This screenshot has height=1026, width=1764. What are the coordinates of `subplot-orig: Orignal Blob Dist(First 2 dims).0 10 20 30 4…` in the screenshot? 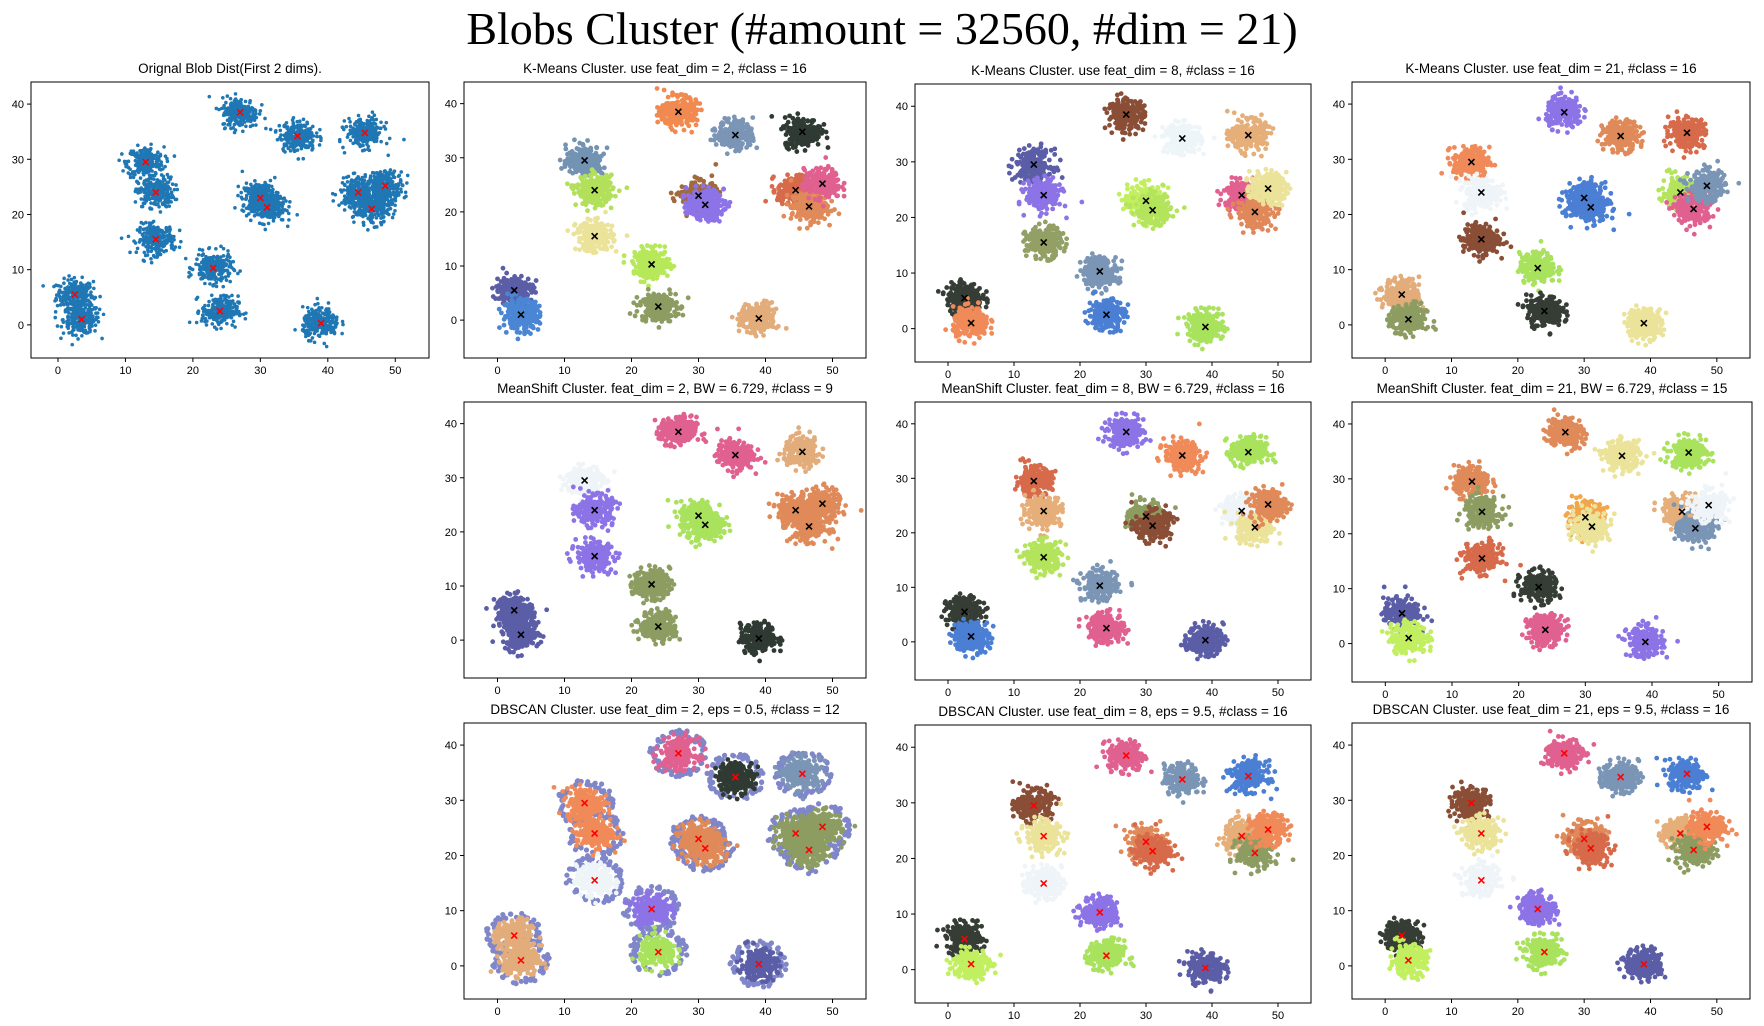 It's located at (221, 219).